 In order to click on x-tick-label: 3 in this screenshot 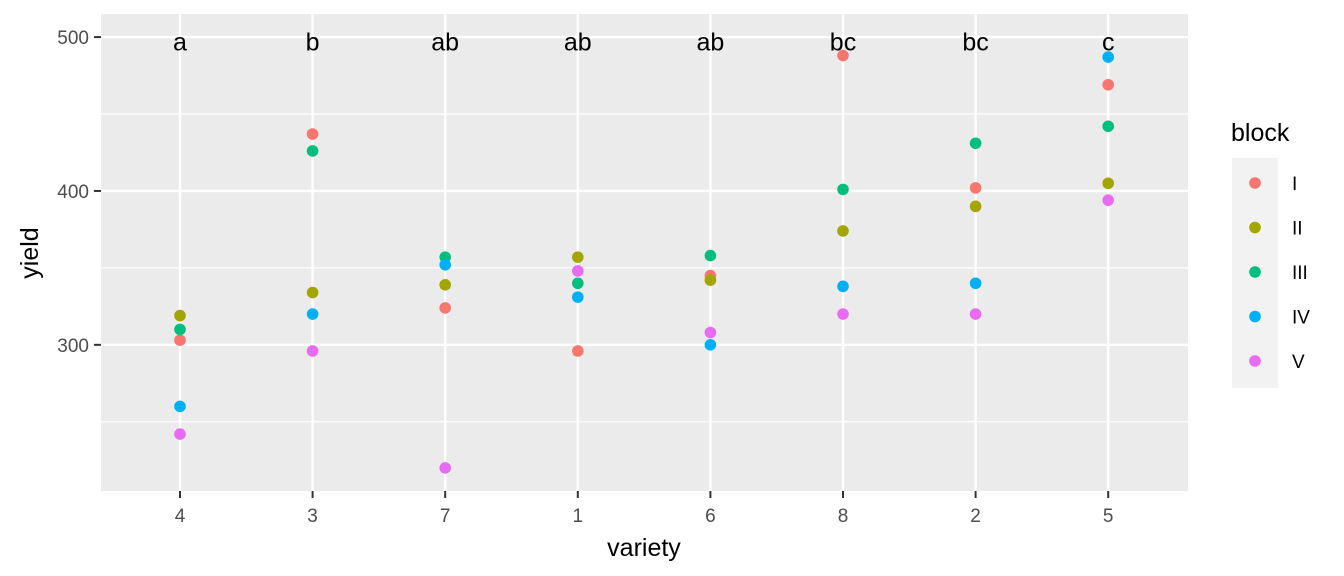, I will do `click(312, 516)`.